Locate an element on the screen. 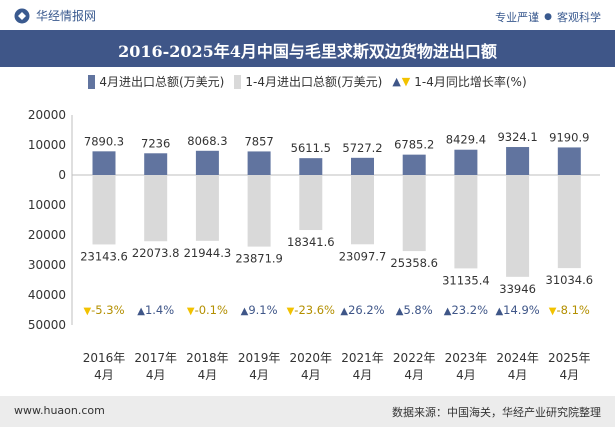 This screenshot has height=427, width=615. data-label-month: 9324.1 is located at coordinates (517, 137).